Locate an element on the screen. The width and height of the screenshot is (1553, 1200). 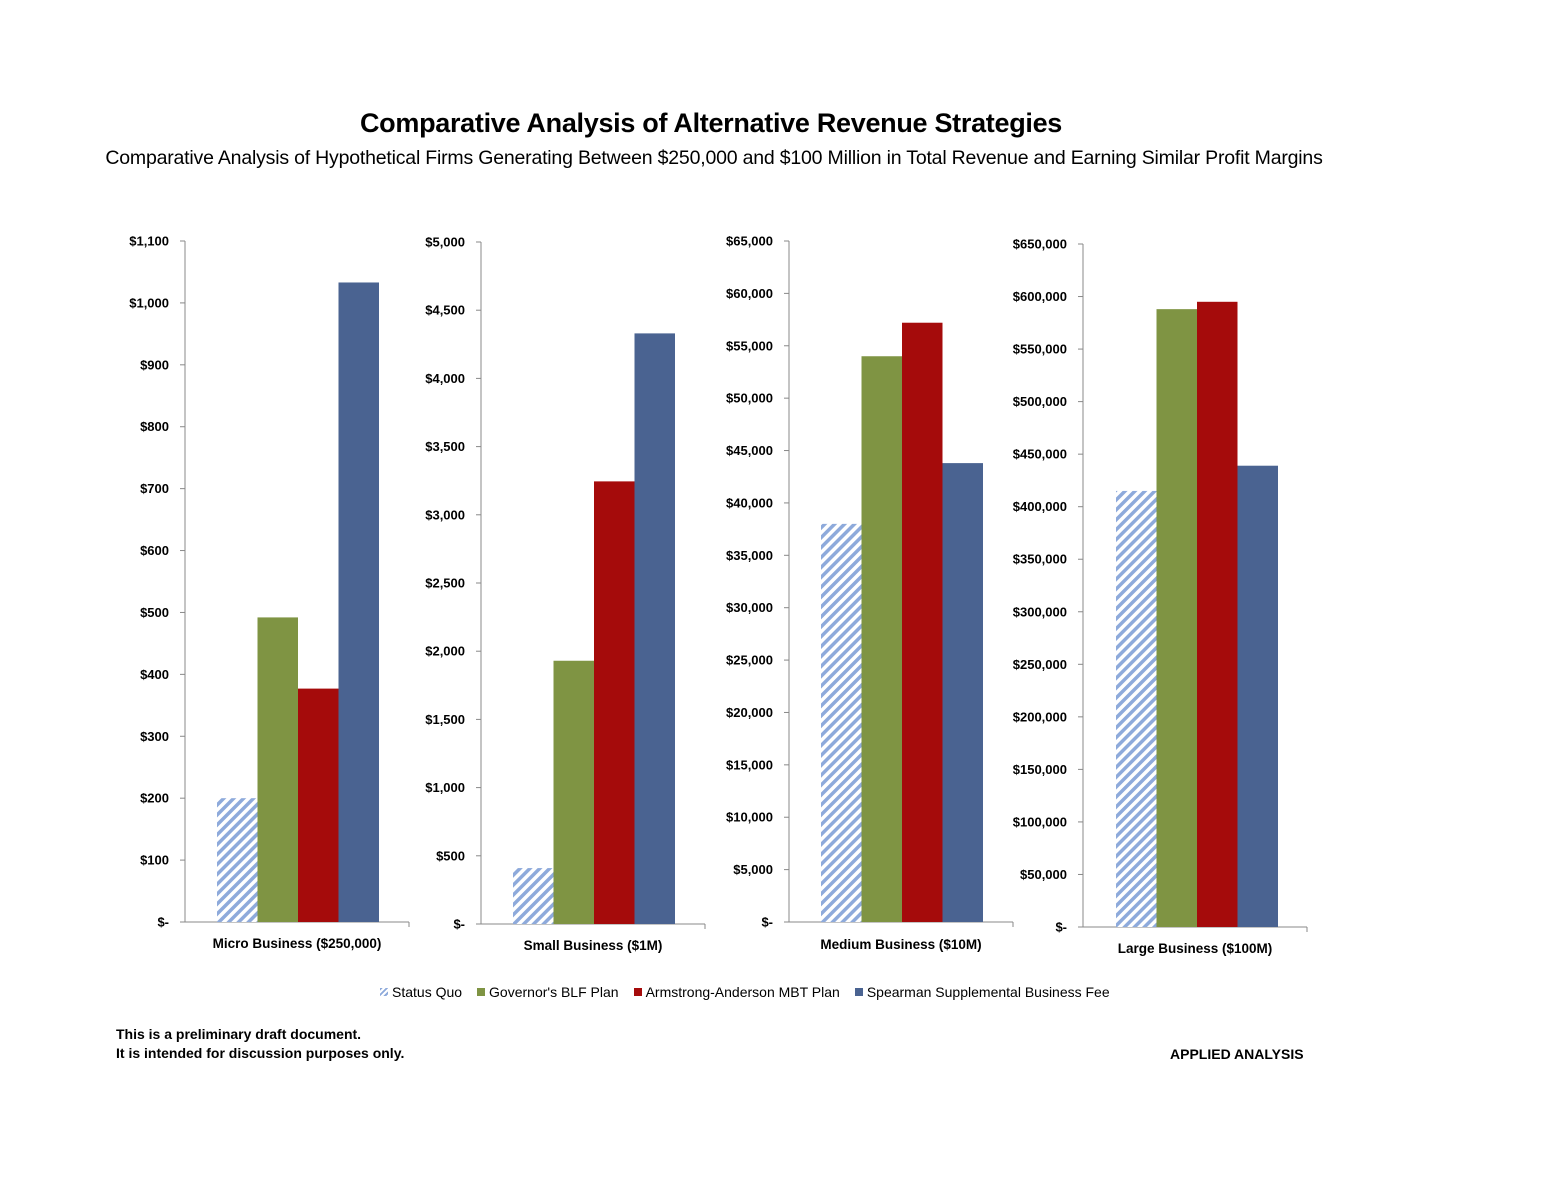
legend-swatch-spearman is located at coordinates (858, 992).